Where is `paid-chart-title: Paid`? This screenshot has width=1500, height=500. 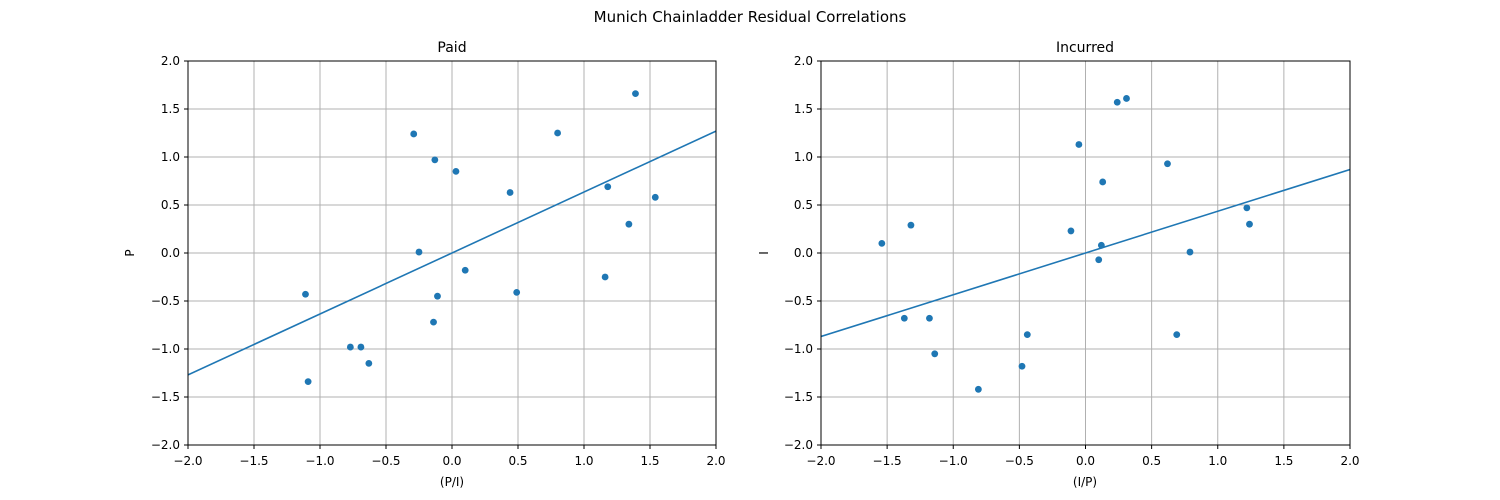 paid-chart-title: Paid is located at coordinates (451, 48).